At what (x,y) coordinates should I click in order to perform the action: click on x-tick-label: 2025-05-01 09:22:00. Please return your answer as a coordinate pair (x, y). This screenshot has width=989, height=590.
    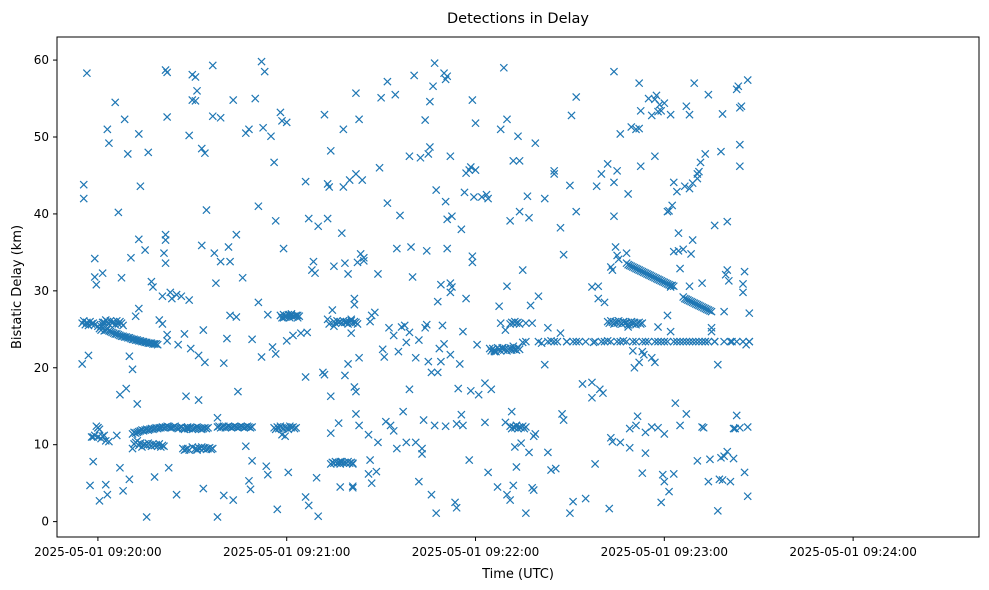
    Looking at the image, I should click on (475, 552).